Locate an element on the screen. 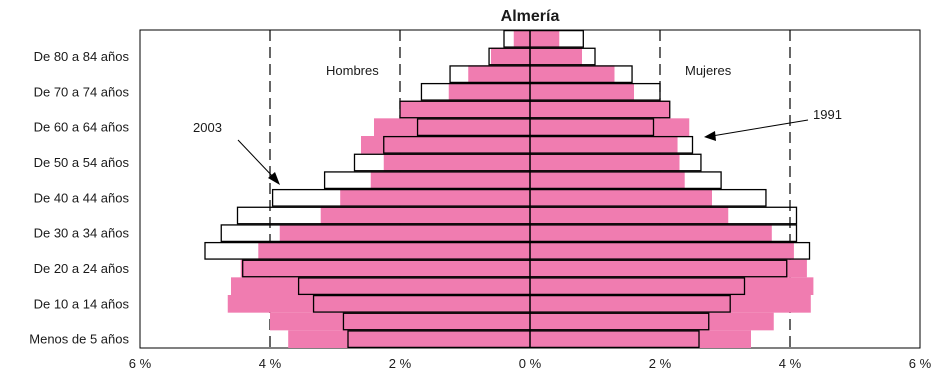  arrow-2003-line is located at coordinates (257, 160).